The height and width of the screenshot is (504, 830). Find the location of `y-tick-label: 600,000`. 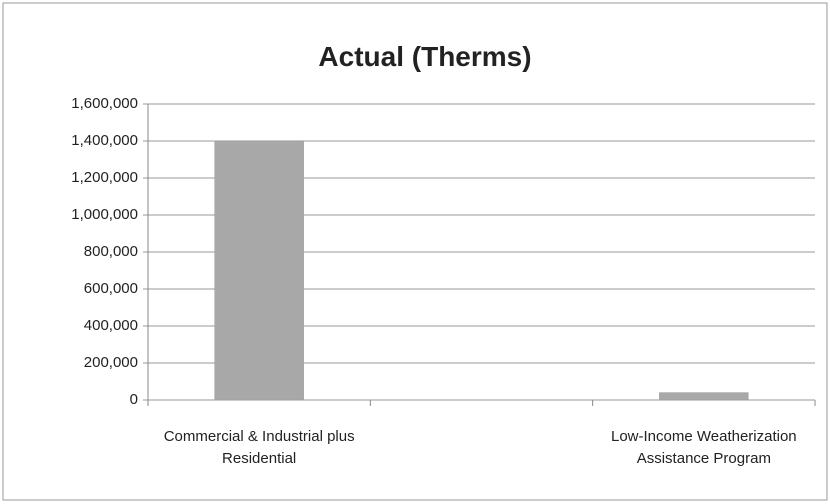

y-tick-label: 600,000 is located at coordinates (111, 288).